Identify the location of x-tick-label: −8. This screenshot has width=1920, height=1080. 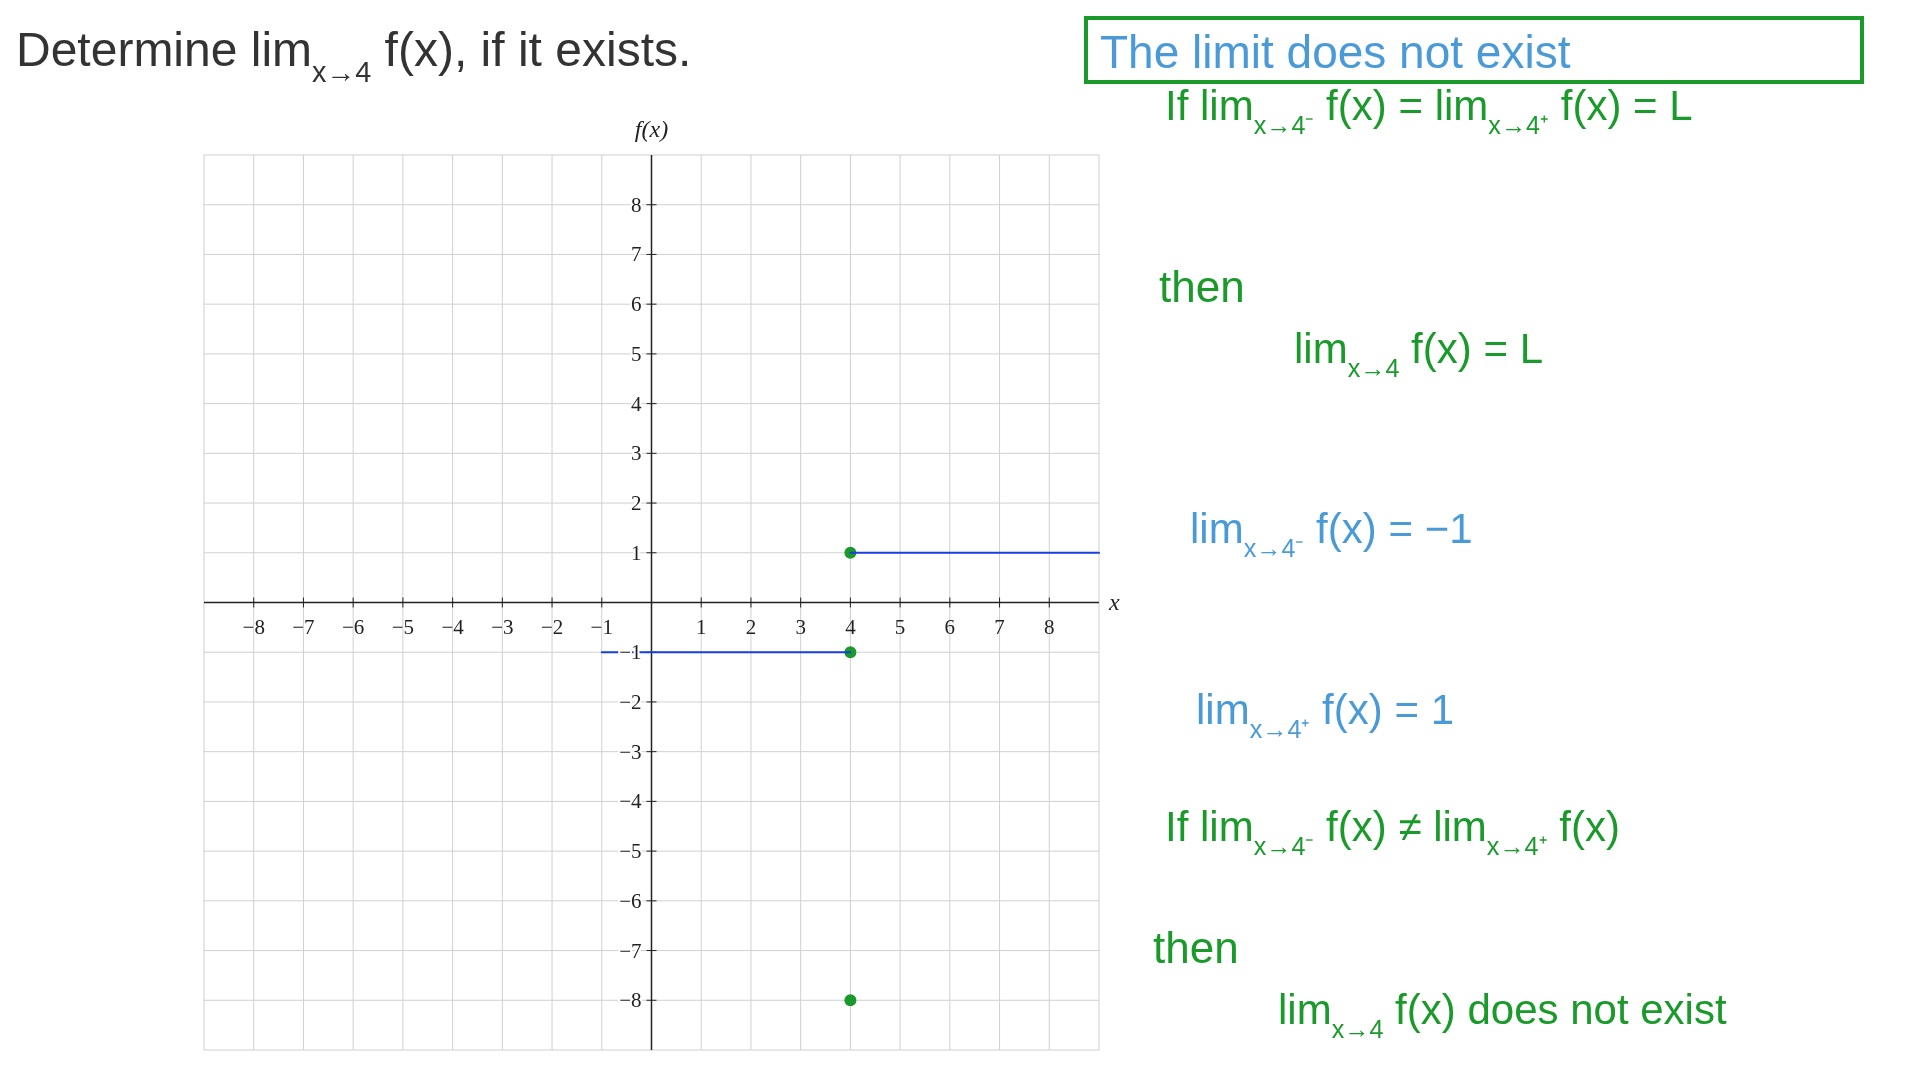
(253, 626).